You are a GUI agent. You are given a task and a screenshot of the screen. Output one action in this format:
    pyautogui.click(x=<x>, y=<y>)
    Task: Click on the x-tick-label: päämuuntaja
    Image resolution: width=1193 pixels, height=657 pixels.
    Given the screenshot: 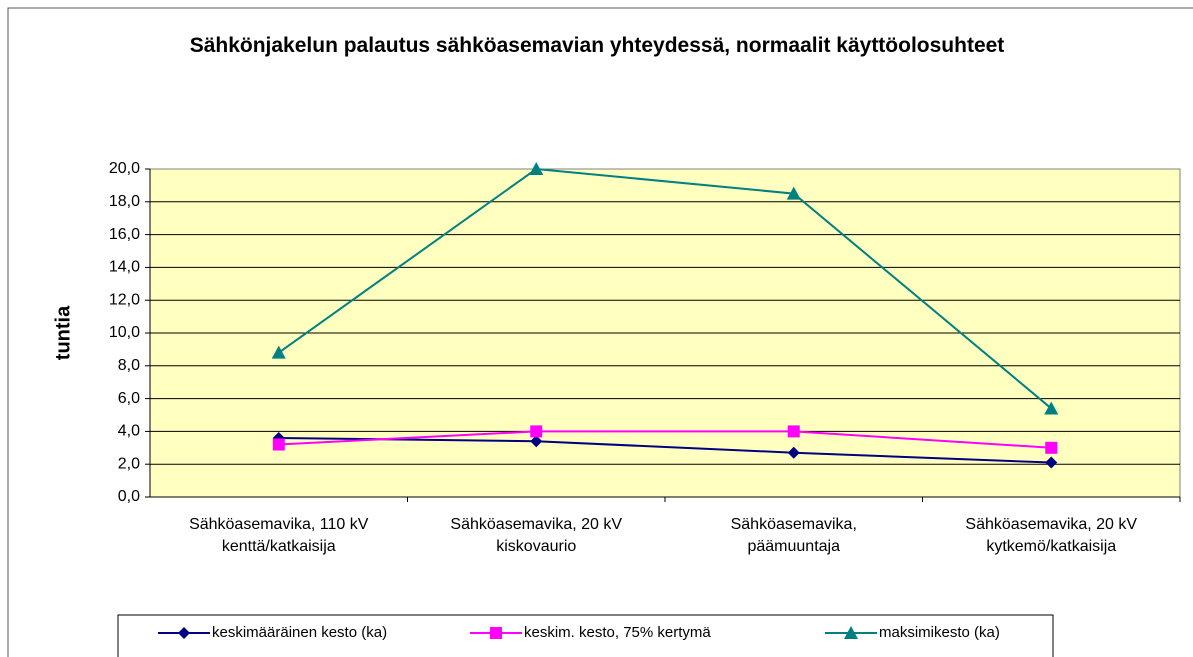 What is the action you would take?
    pyautogui.click(x=793, y=546)
    